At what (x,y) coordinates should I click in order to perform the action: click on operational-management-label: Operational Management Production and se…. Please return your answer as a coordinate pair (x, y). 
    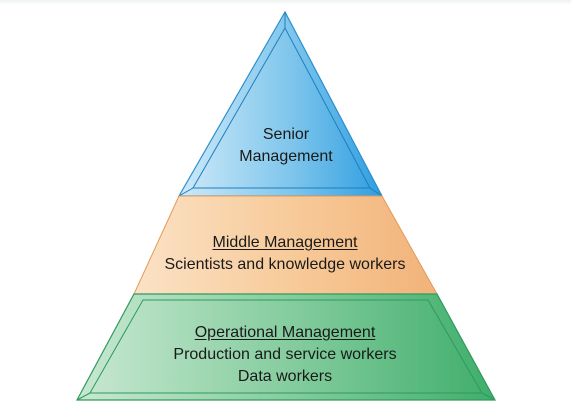
    Looking at the image, I should click on (285, 355).